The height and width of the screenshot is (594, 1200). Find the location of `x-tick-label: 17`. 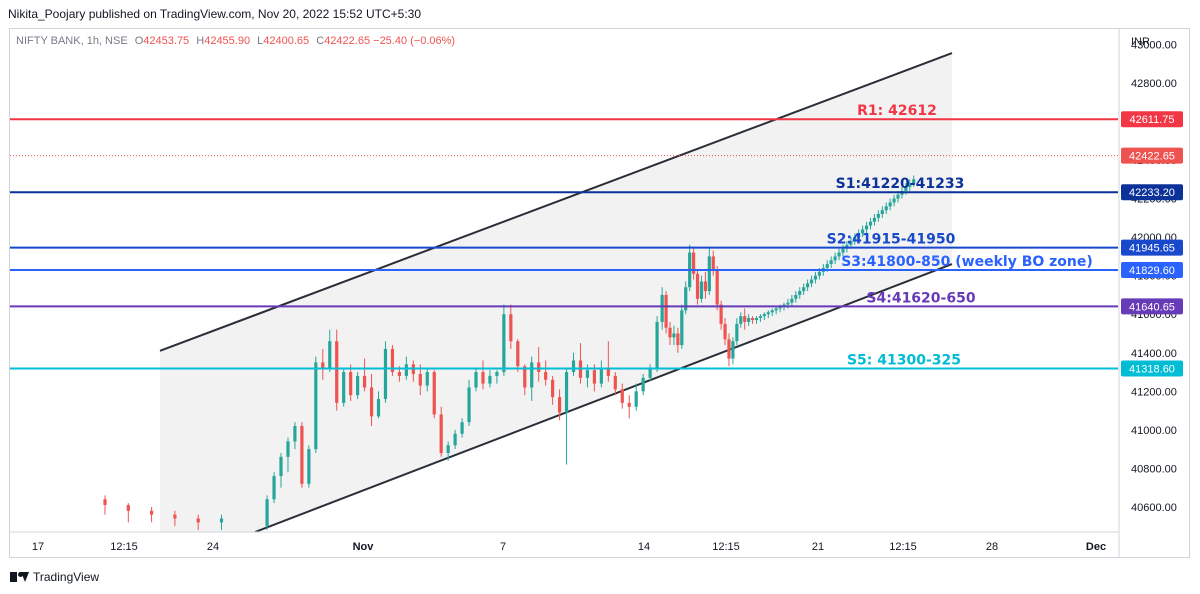

x-tick-label: 17 is located at coordinates (38, 547).